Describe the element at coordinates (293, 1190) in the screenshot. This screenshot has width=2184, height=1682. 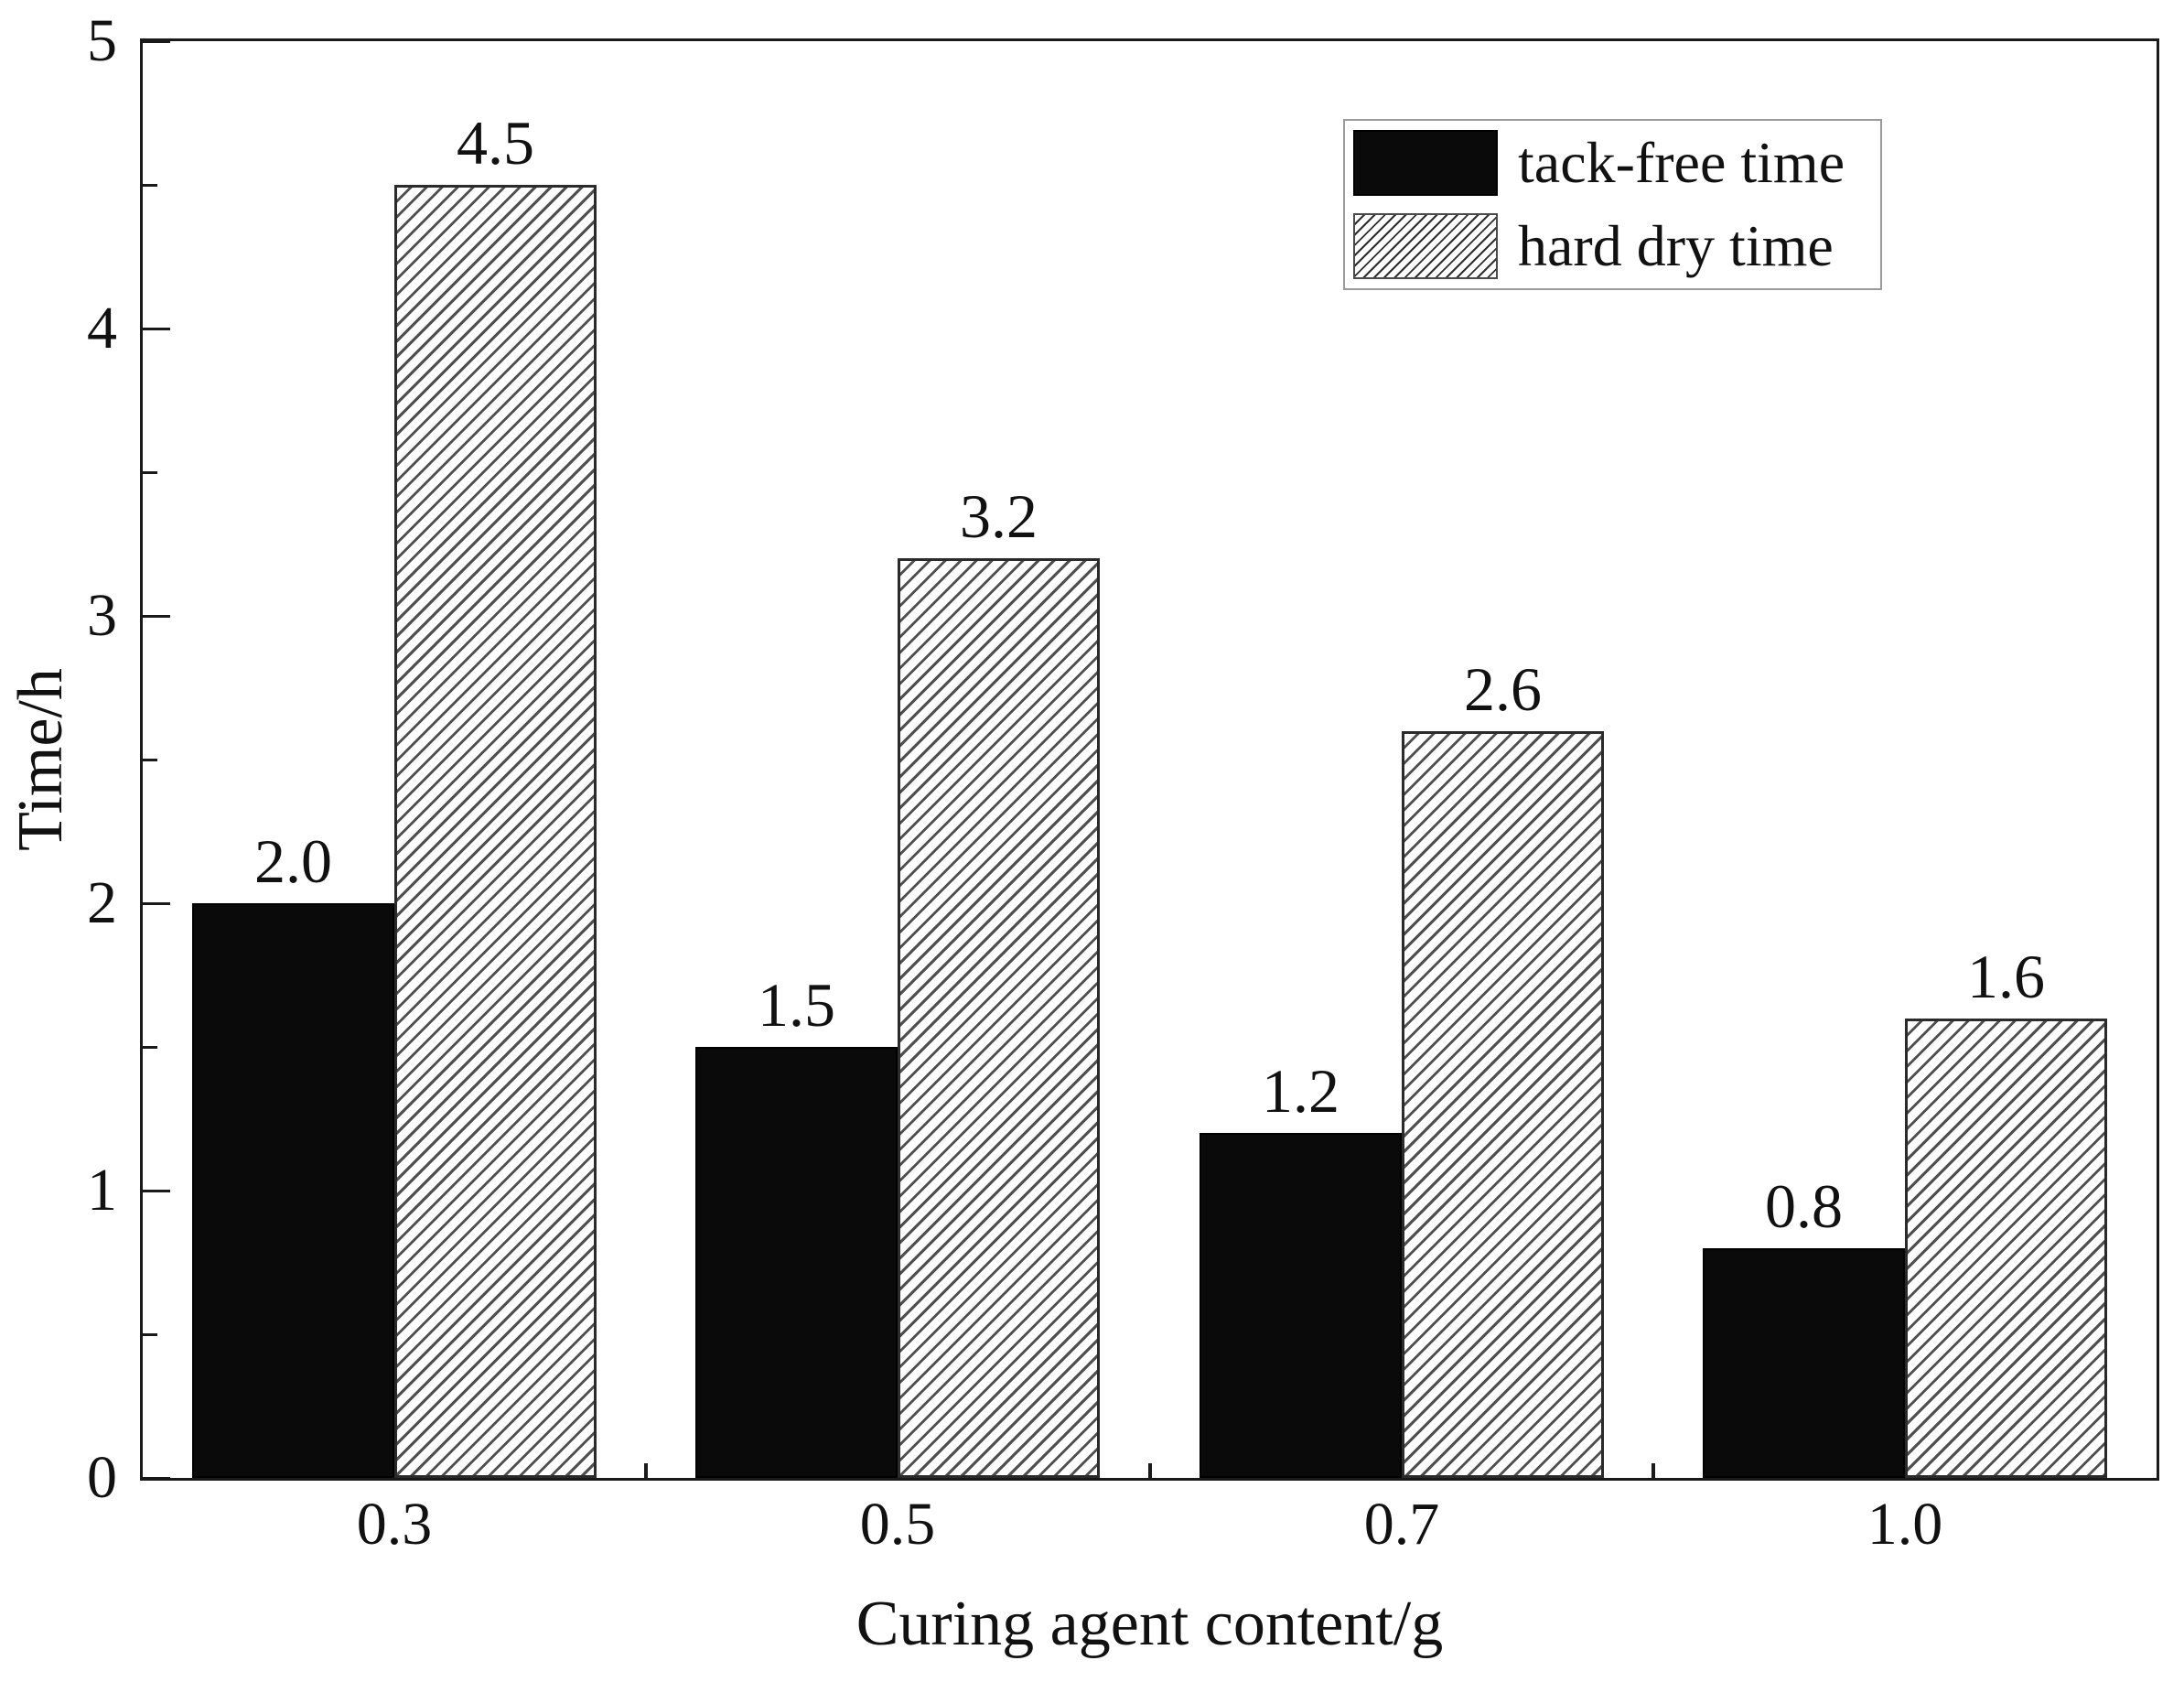
I see `bar-solid-0.3` at that location.